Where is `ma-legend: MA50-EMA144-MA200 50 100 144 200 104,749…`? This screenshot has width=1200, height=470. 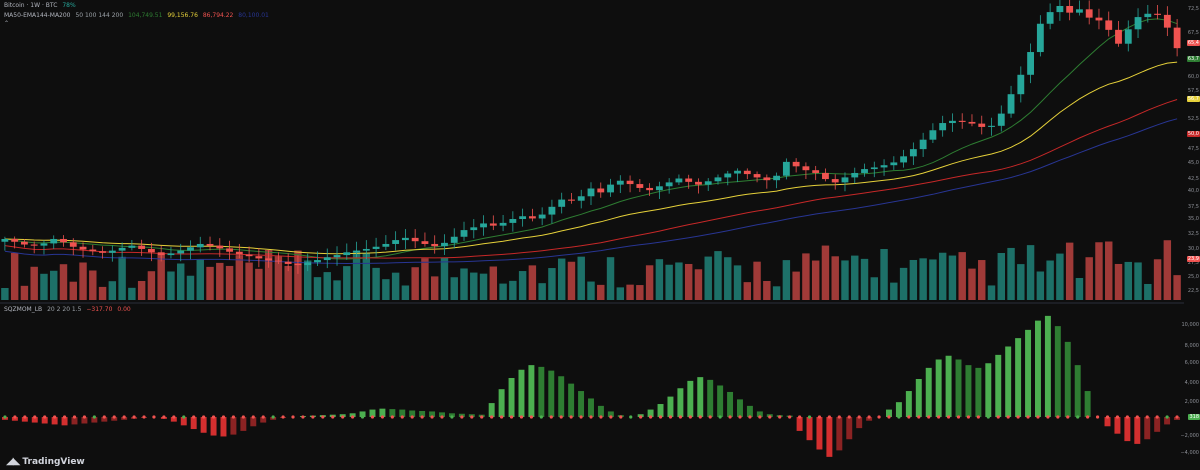 ma-legend: MA50-EMA144-MA200 50 100 144 200 104,749… is located at coordinates (138, 16).